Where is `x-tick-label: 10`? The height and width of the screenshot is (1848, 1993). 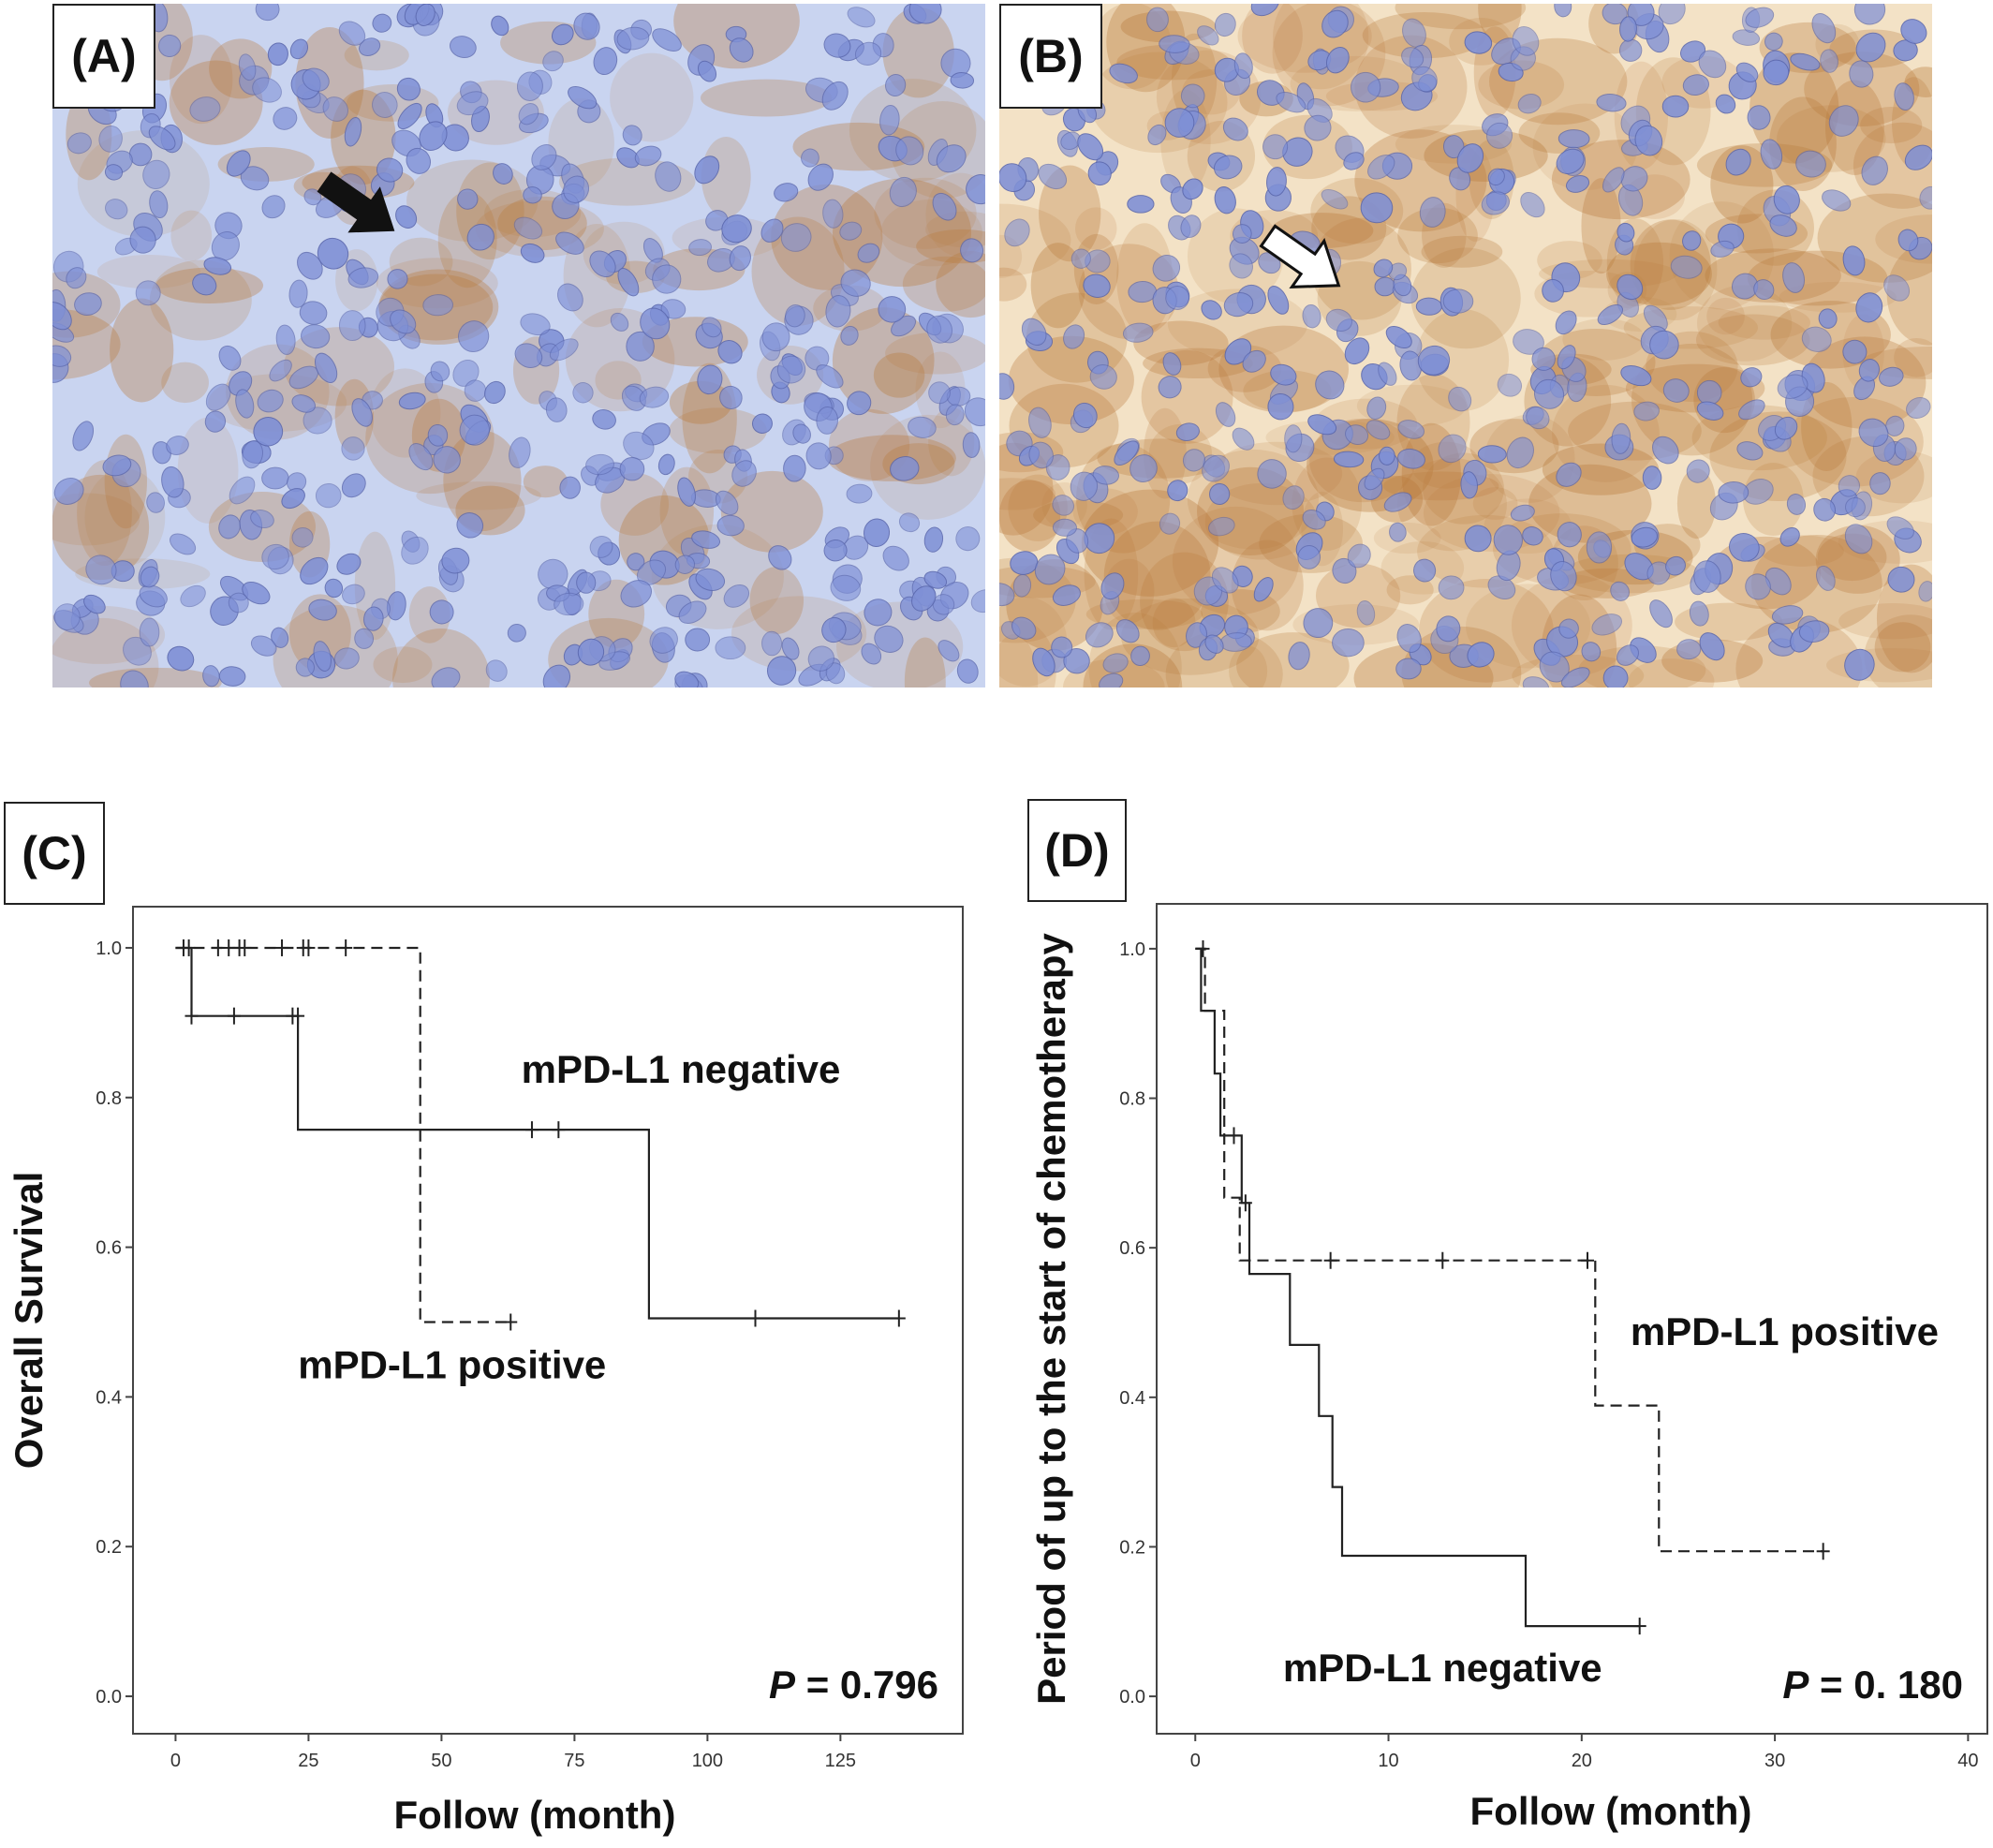 x-tick-label: 10 is located at coordinates (1388, 1761).